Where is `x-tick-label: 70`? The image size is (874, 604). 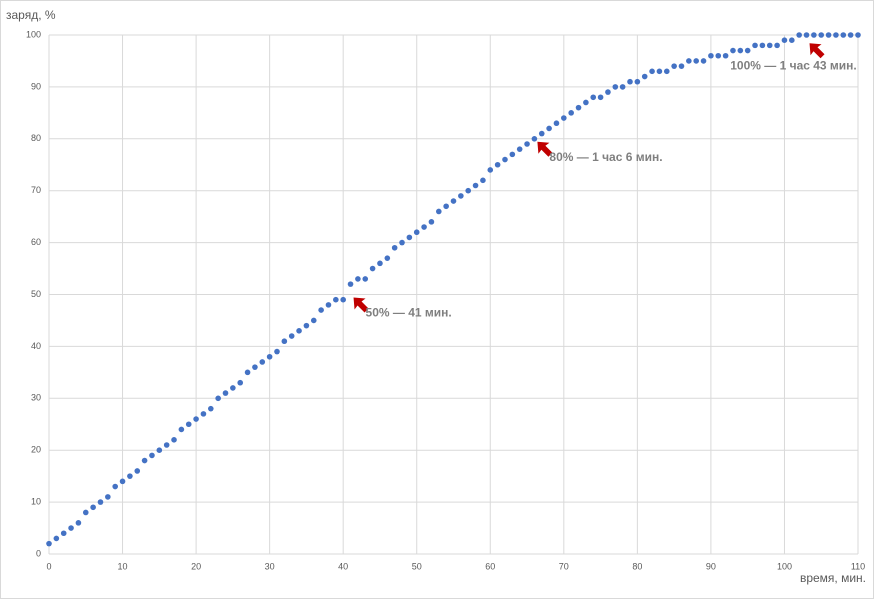 x-tick-label: 70 is located at coordinates (564, 566).